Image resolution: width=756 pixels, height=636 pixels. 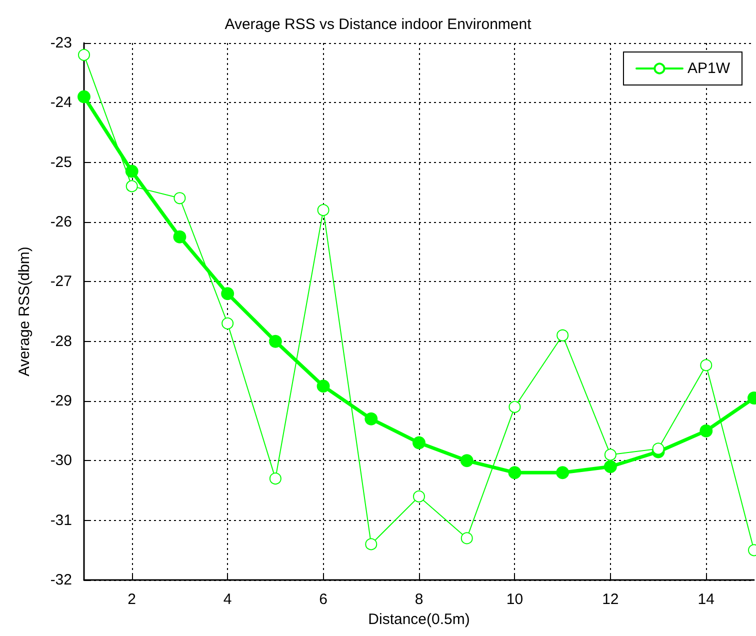 What do you see at coordinates (227, 599) in the screenshot?
I see `x-tick-label: 4` at bounding box center [227, 599].